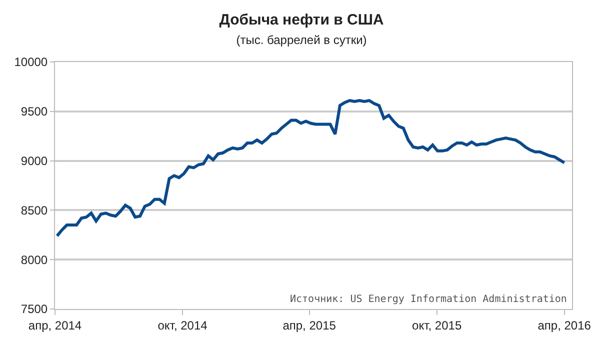 Image resolution: width=603 pixels, height=353 pixels. What do you see at coordinates (34, 161) in the screenshot?
I see `y-tick-label: 9000` at bounding box center [34, 161].